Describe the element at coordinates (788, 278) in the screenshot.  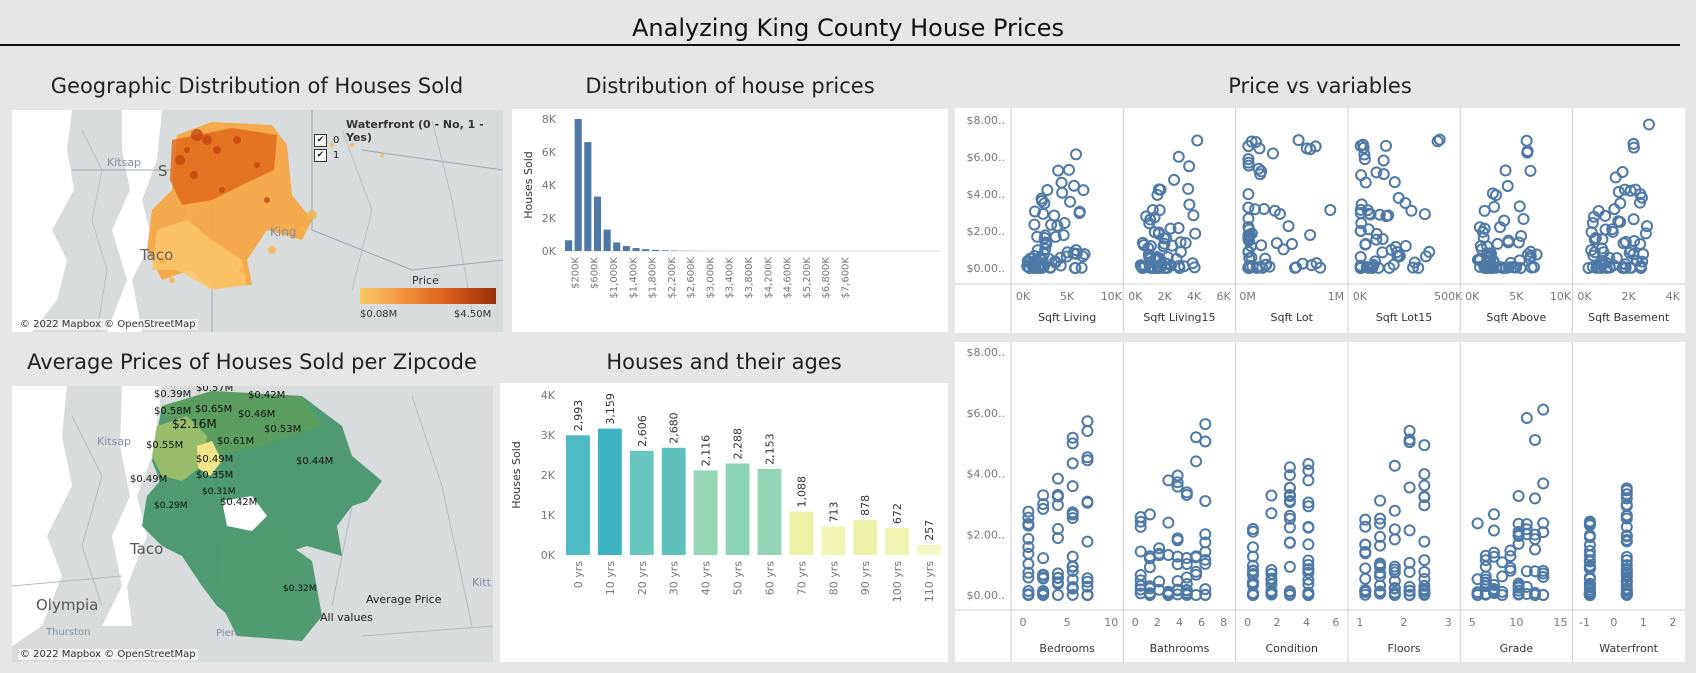
I see `x-tick-label: $4,600K` at that location.